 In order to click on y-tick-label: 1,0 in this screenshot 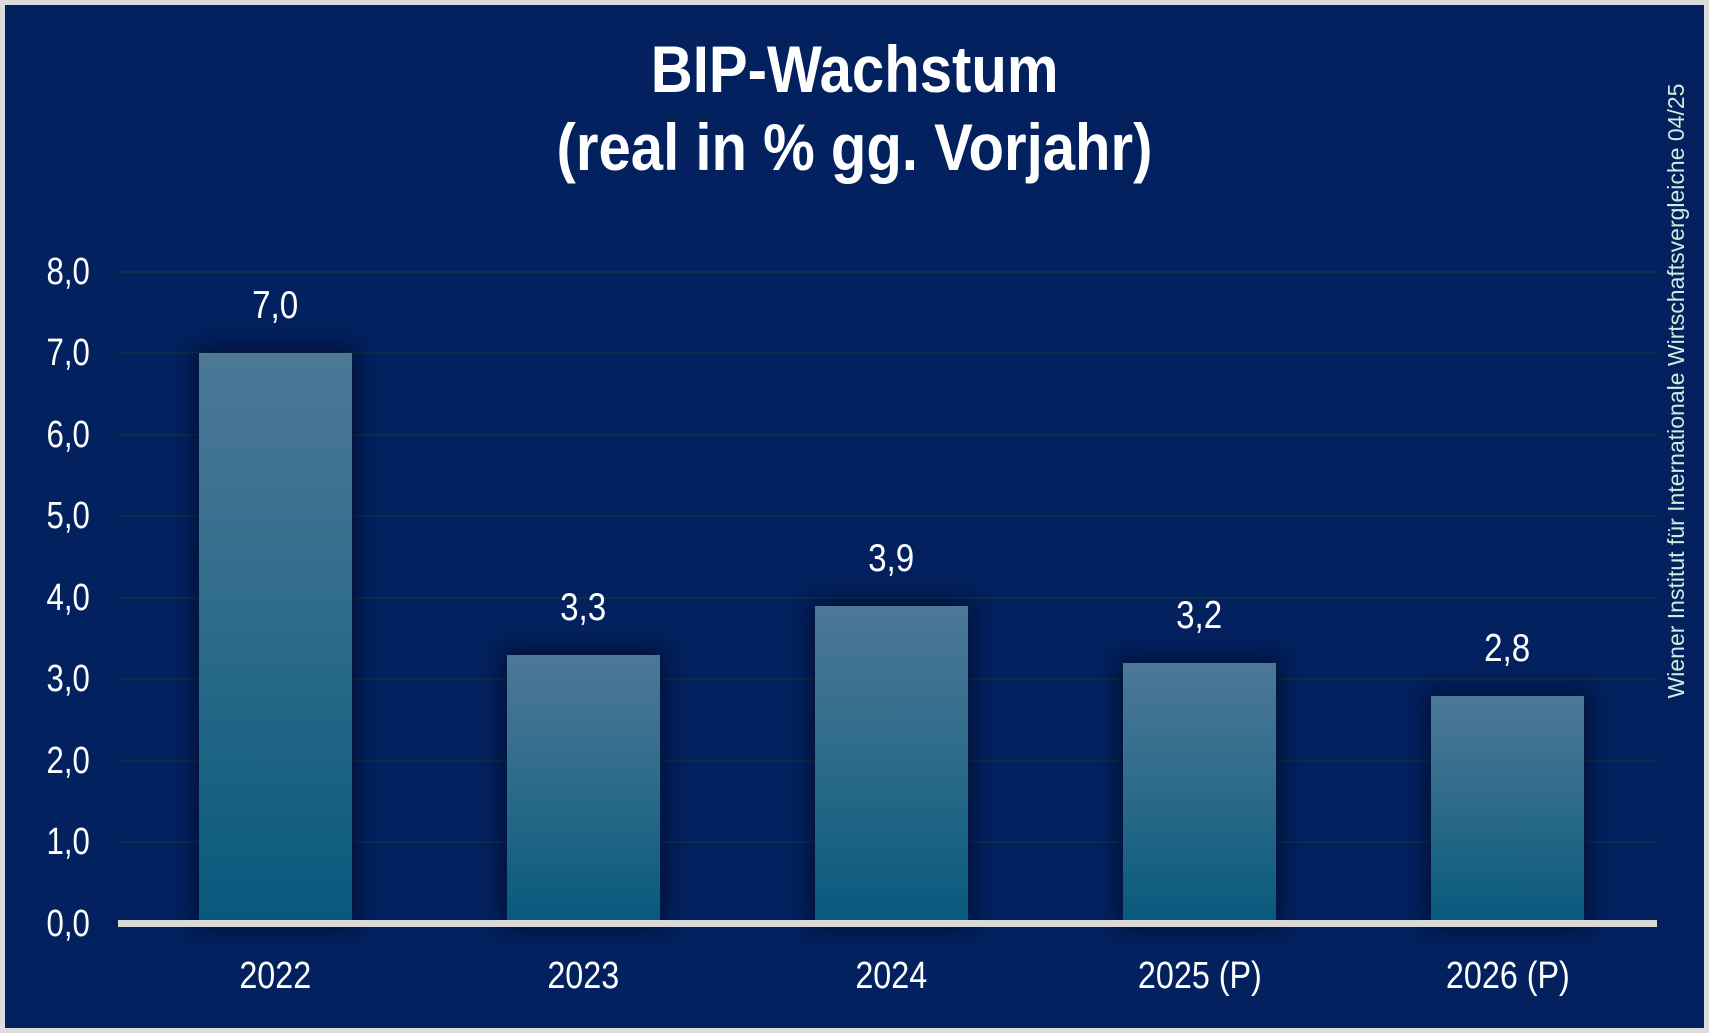, I will do `click(50, 842)`.